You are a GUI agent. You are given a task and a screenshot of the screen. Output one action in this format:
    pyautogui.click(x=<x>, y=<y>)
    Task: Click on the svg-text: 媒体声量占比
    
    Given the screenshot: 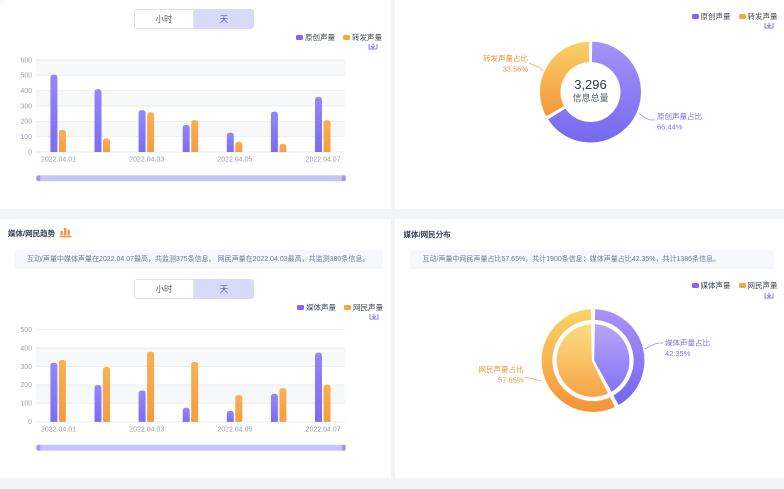 What is the action you would take?
    pyautogui.click(x=687, y=343)
    